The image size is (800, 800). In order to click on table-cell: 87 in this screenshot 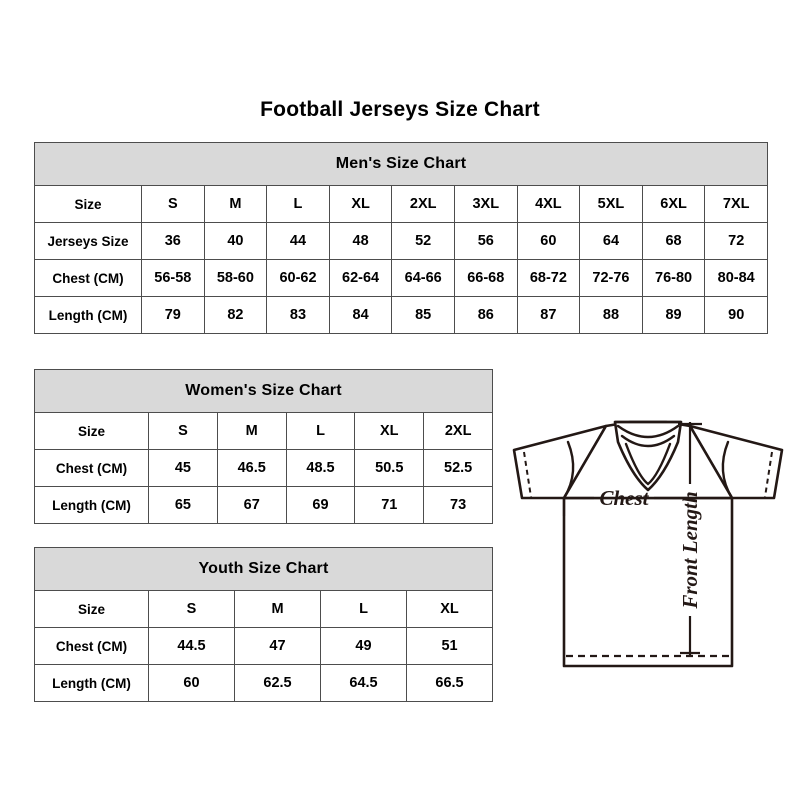, I will do `click(548, 315)`.